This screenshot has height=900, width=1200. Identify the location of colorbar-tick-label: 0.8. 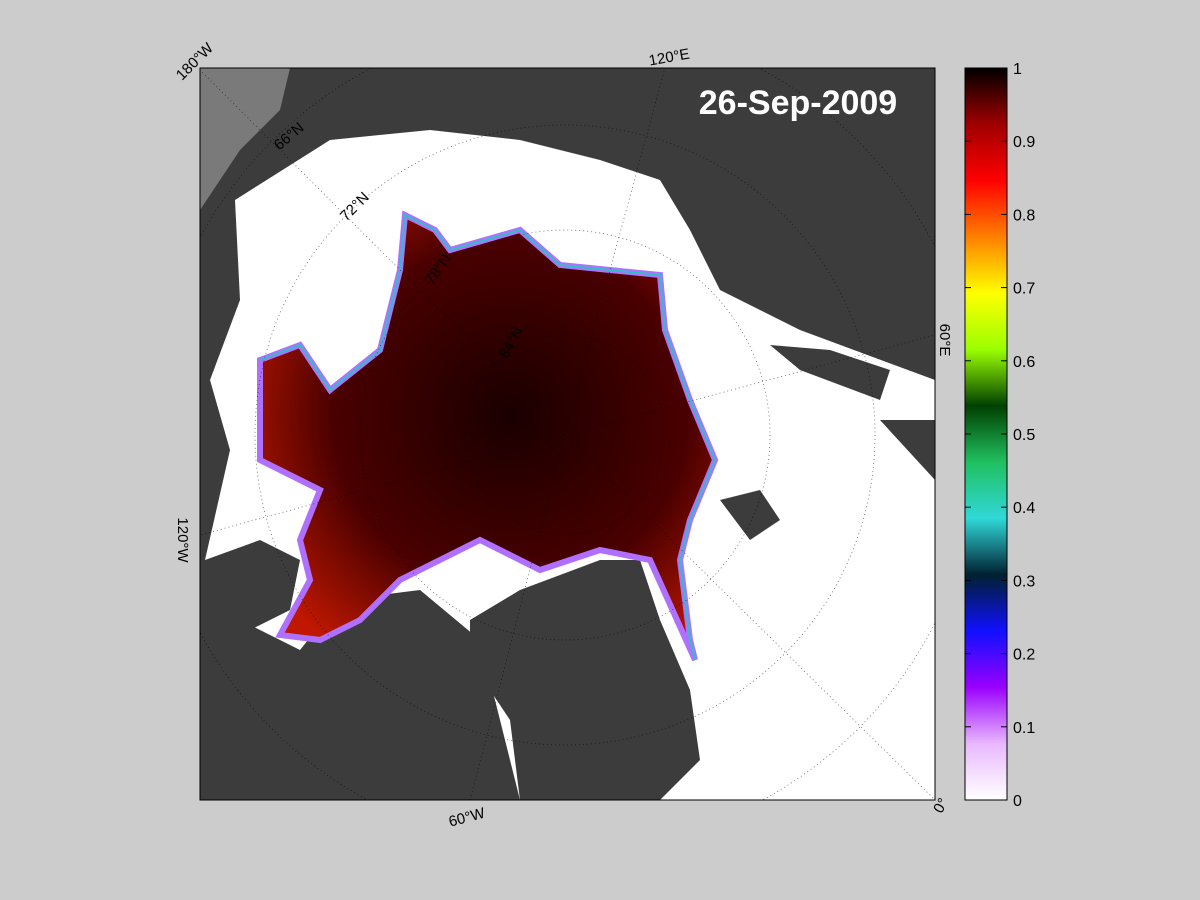
(1024, 215).